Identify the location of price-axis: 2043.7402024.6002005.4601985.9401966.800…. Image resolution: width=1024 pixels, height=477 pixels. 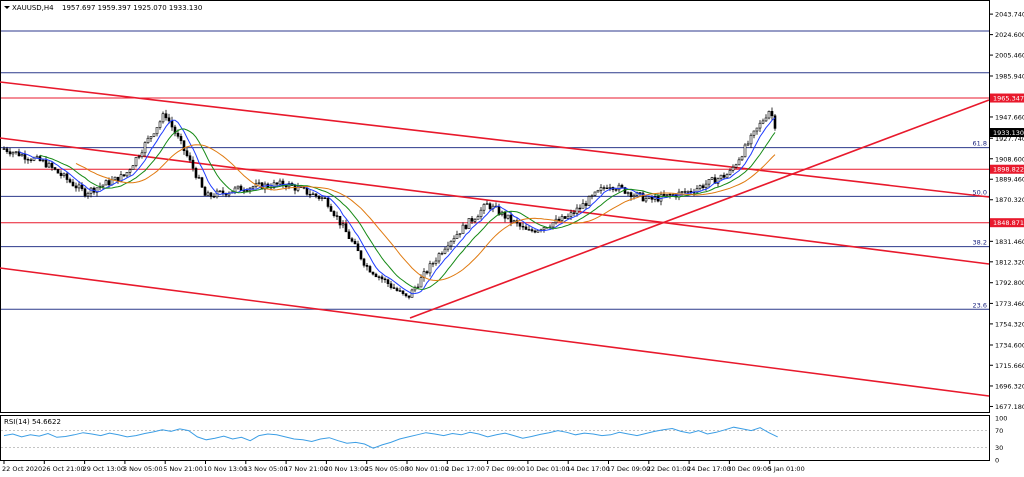
(1006, 211).